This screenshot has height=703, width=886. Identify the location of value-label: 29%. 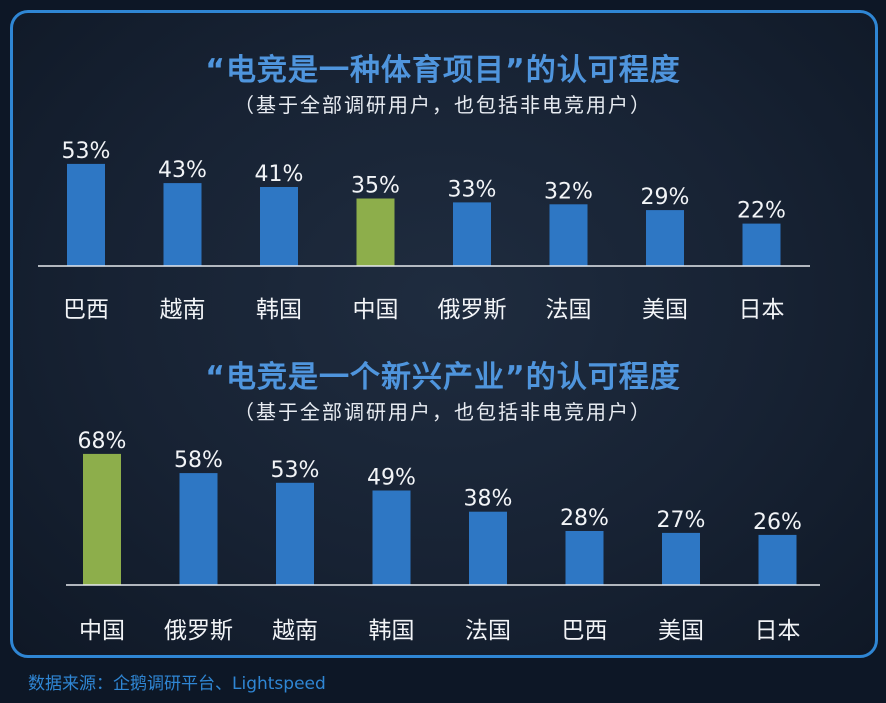
(665, 197).